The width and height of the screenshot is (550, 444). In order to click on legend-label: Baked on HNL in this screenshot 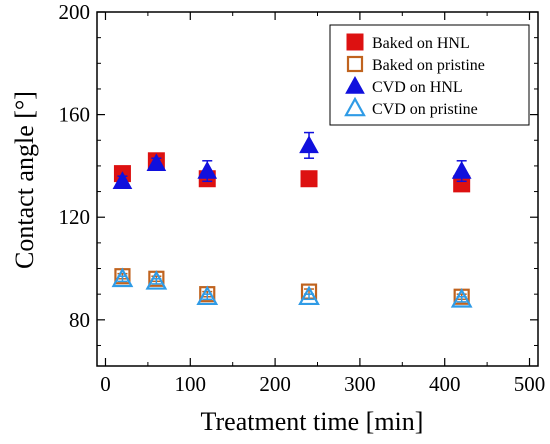, I will do `click(421, 43)`.